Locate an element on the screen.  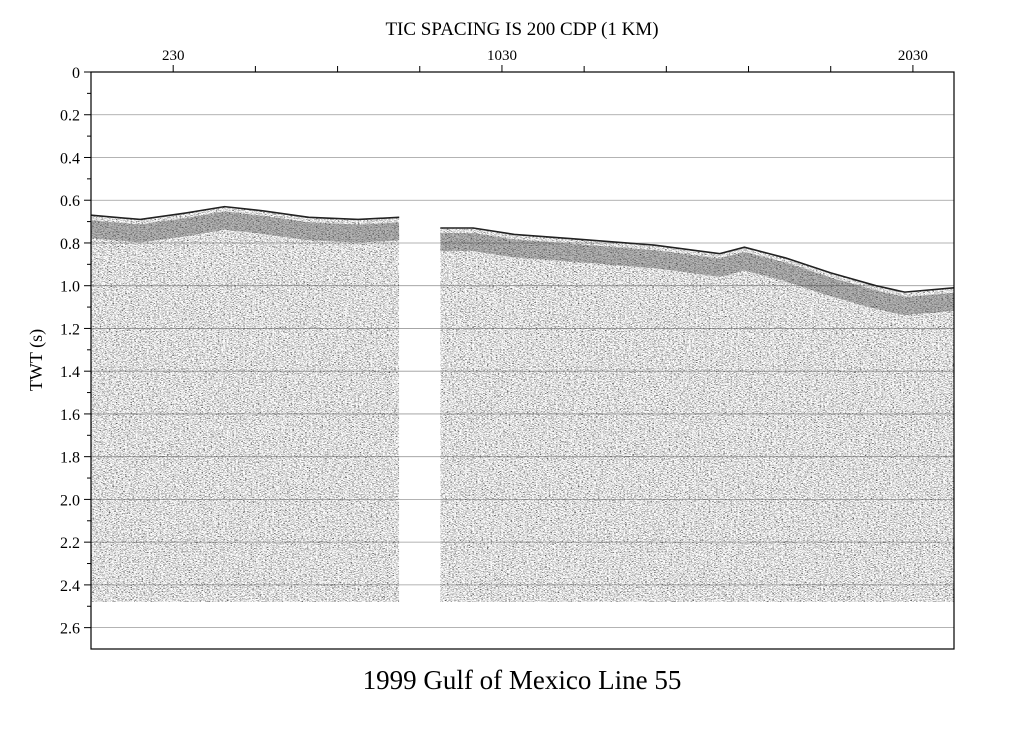
y-tick-label: 1.2 is located at coordinates (70, 329).